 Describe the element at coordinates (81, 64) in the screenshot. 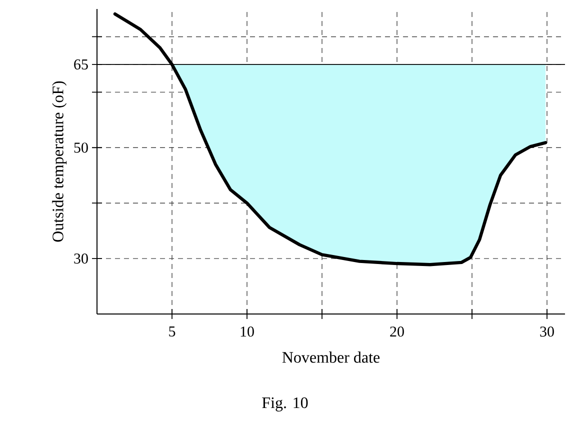

I see `y-tick-label: 65` at that location.